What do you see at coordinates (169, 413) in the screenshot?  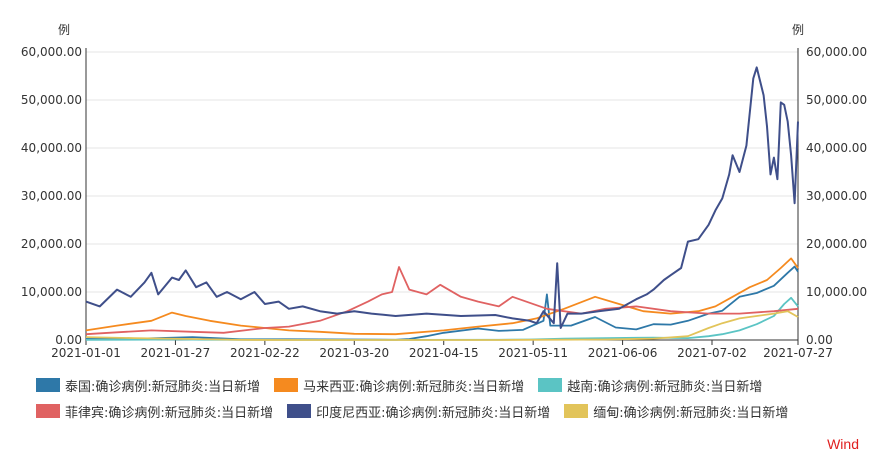 I see `legend-label: 菲律宾:确诊病例:新冠肺炎:当日新增` at bounding box center [169, 413].